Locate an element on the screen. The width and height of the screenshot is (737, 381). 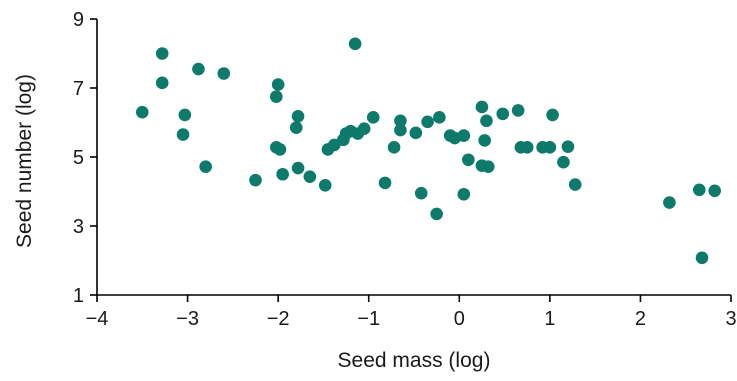
y-tick-label: 9 is located at coordinates (78, 20).